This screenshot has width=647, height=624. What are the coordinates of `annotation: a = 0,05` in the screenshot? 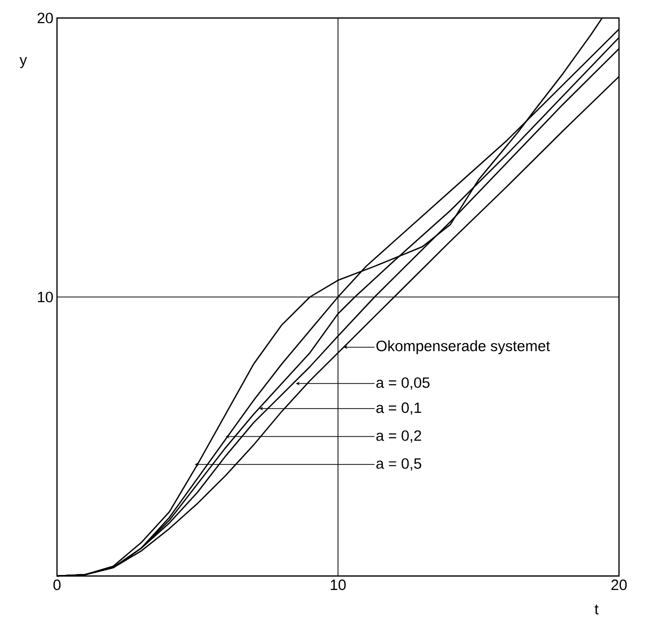 It's located at (403, 383).